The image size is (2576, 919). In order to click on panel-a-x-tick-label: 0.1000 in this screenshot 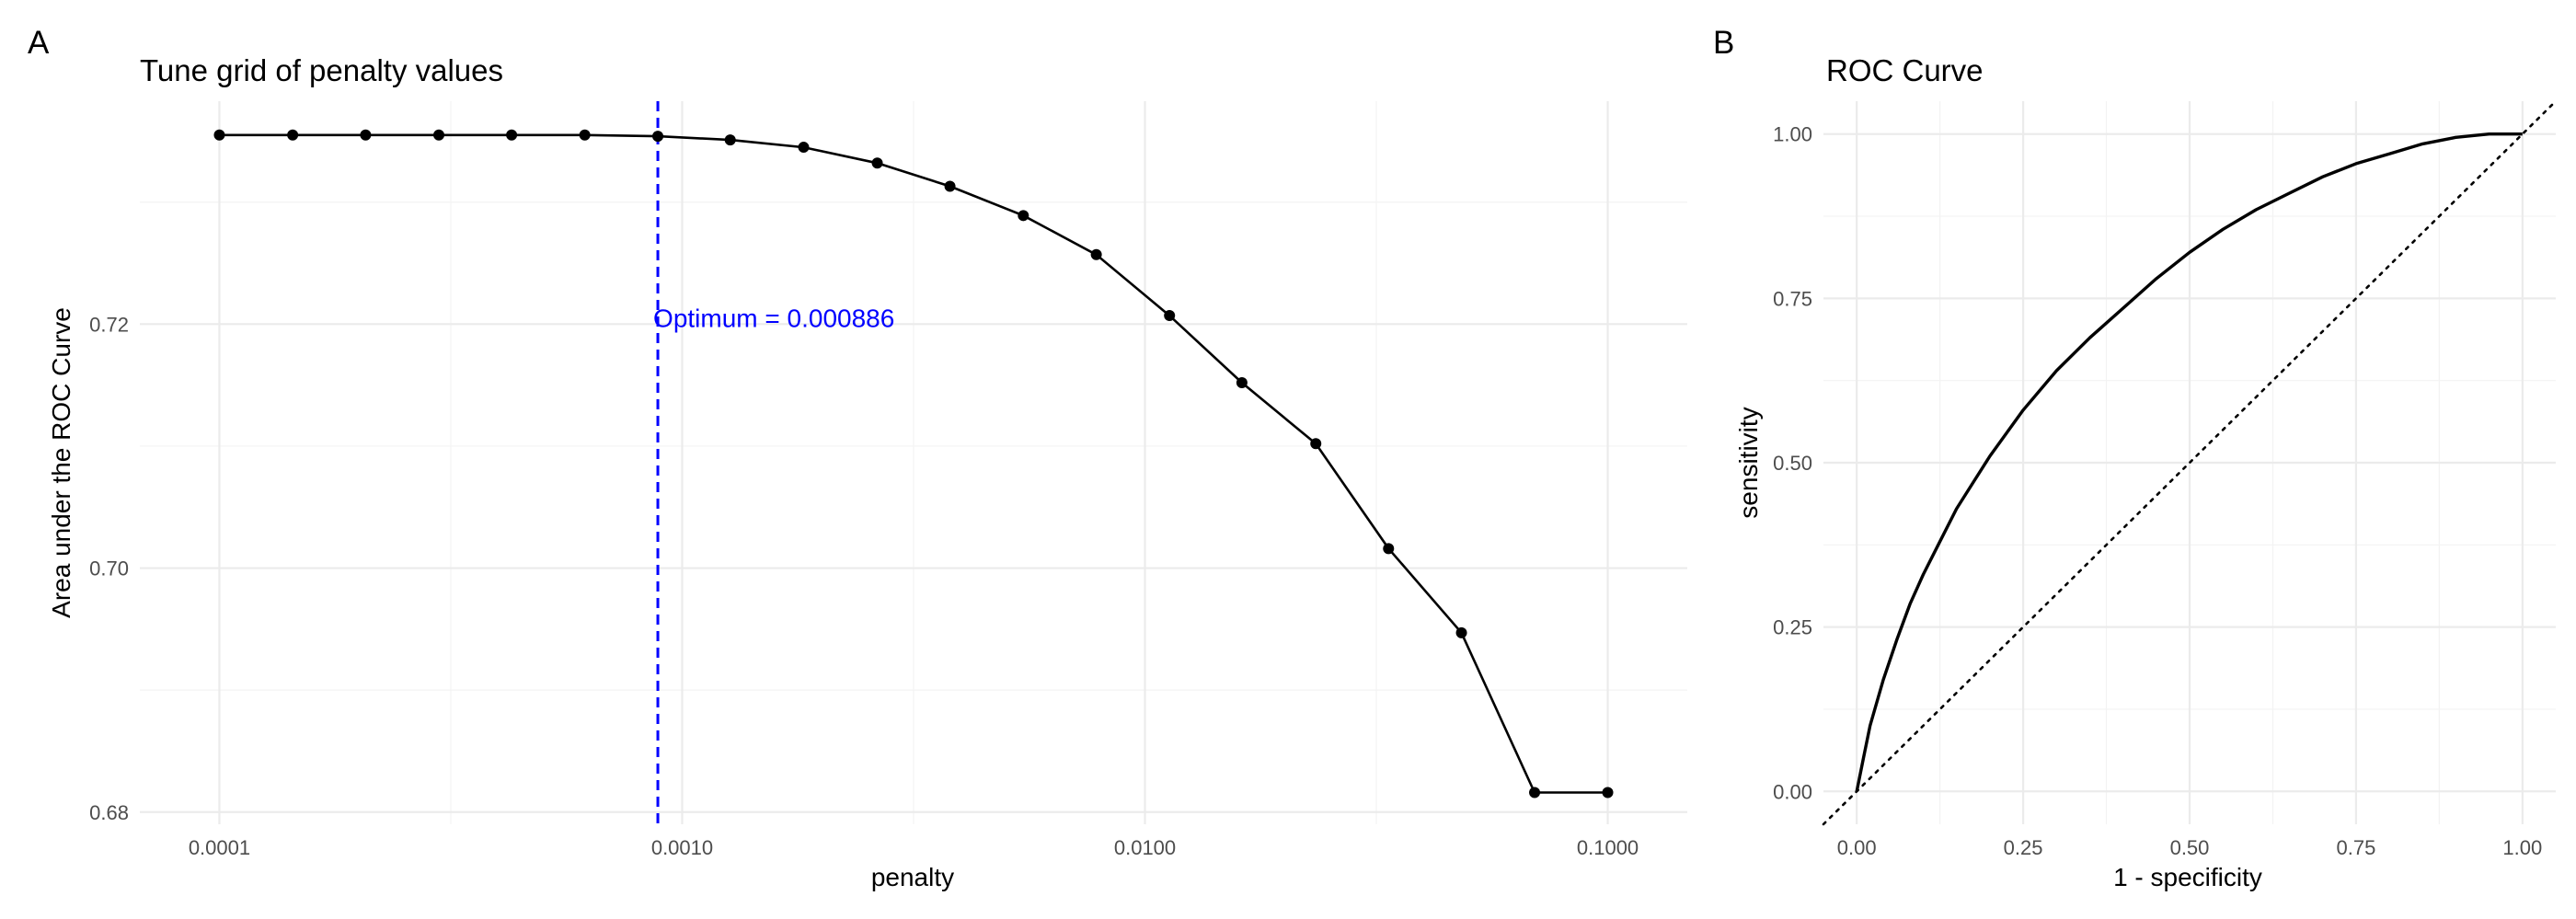, I will do `click(1608, 847)`.